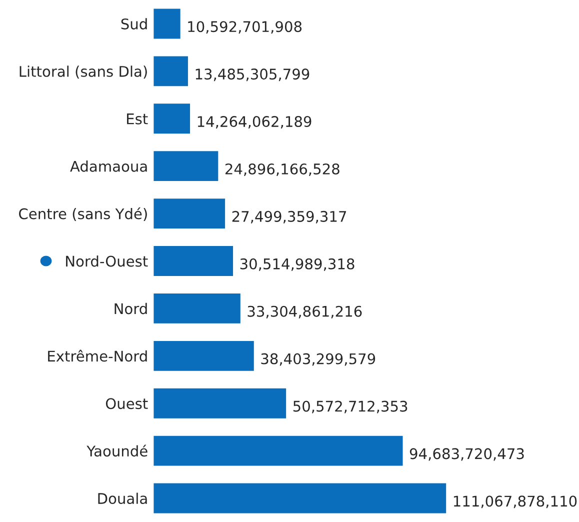  Describe the element at coordinates (108, 166) in the screenshot. I see `y-tick-label: Adamaoua` at that location.